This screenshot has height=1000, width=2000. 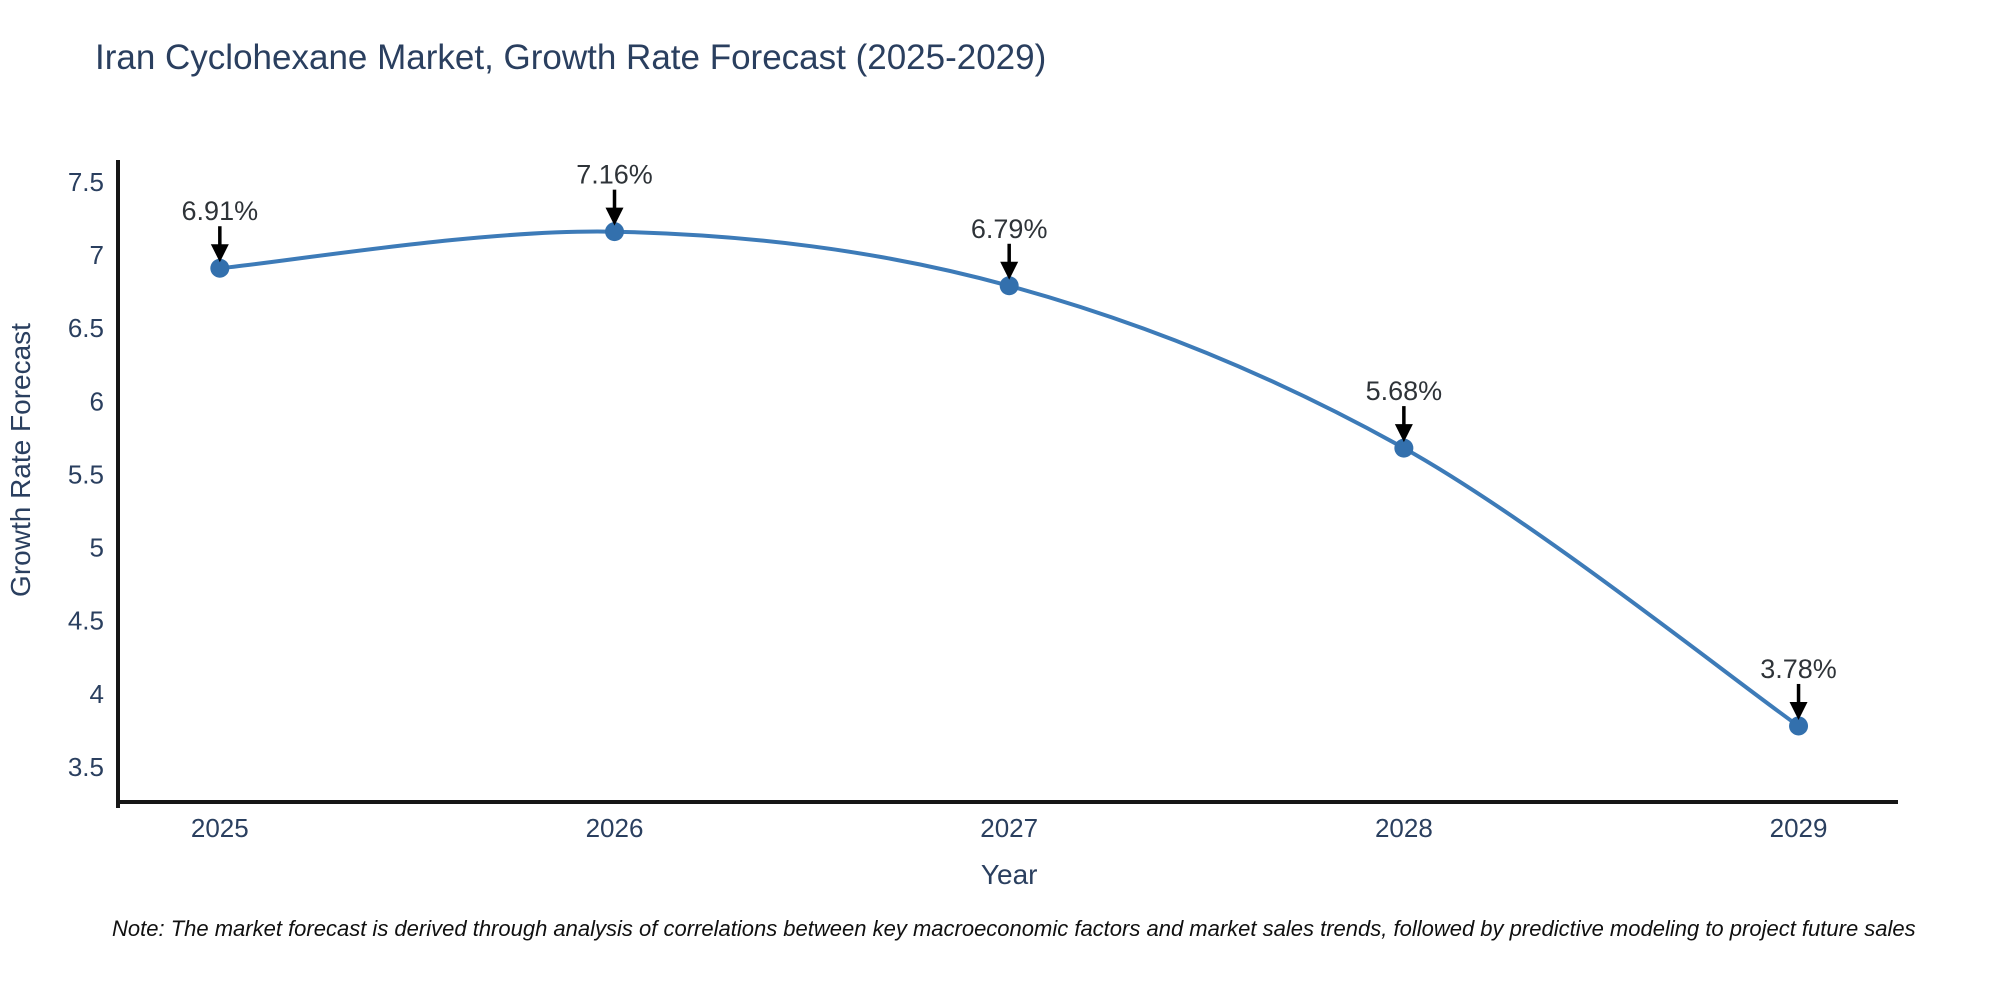 I want to click on x-axis-title: Year, so click(x=1009, y=874).